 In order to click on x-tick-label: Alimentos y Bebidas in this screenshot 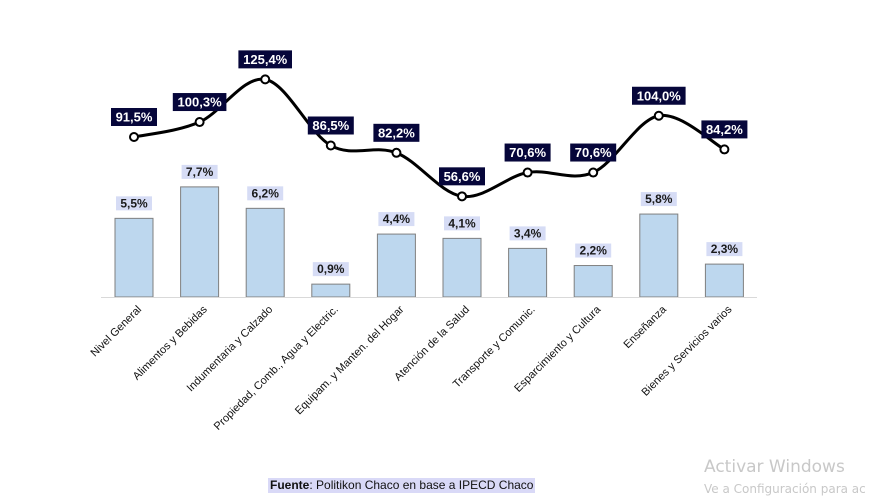, I will do `click(170, 342)`.